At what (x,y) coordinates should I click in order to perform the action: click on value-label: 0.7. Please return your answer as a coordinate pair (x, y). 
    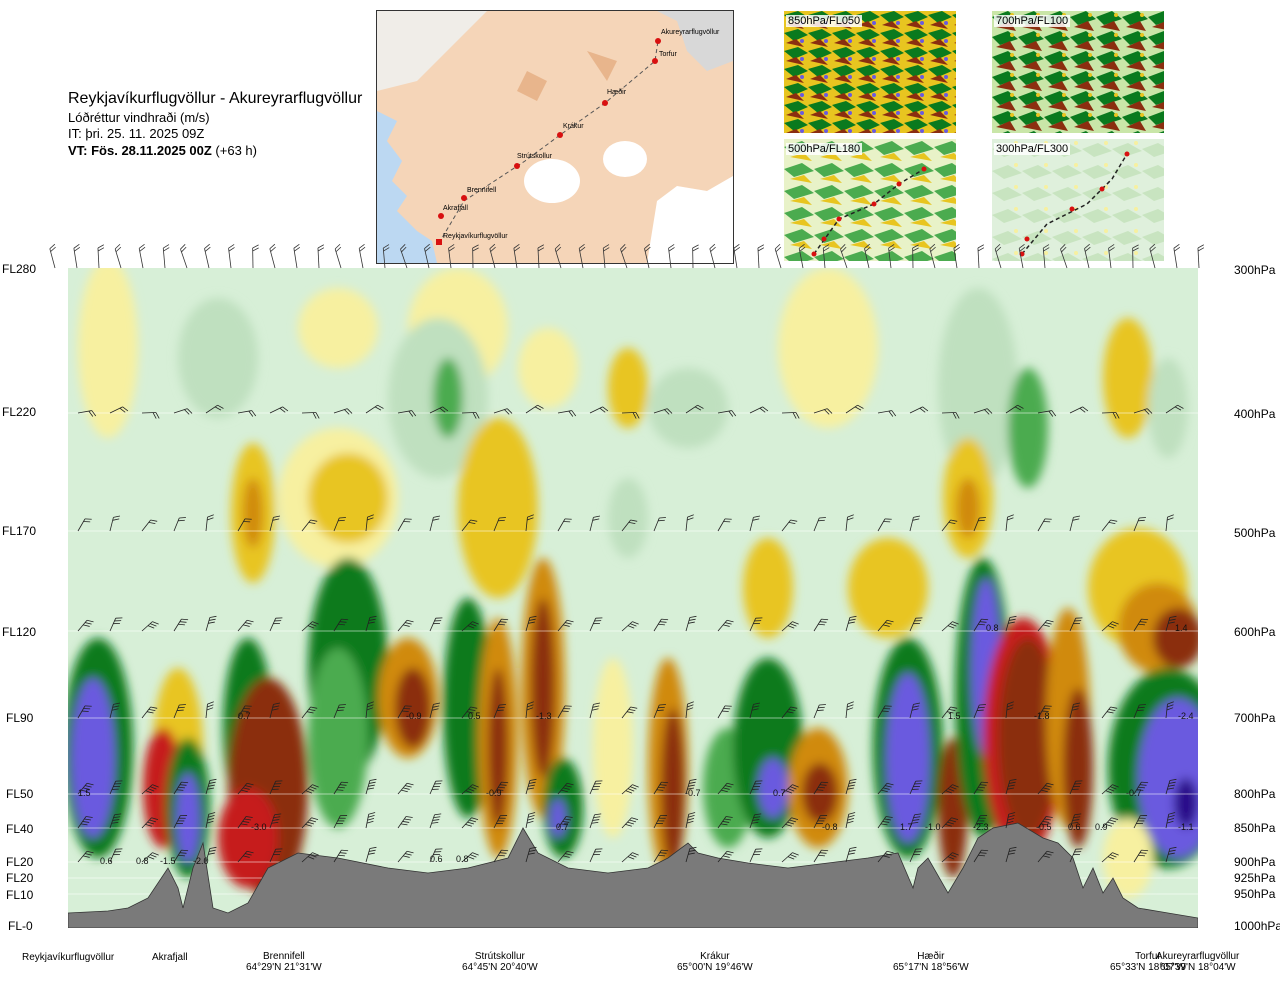
    Looking at the image, I should click on (779, 793).